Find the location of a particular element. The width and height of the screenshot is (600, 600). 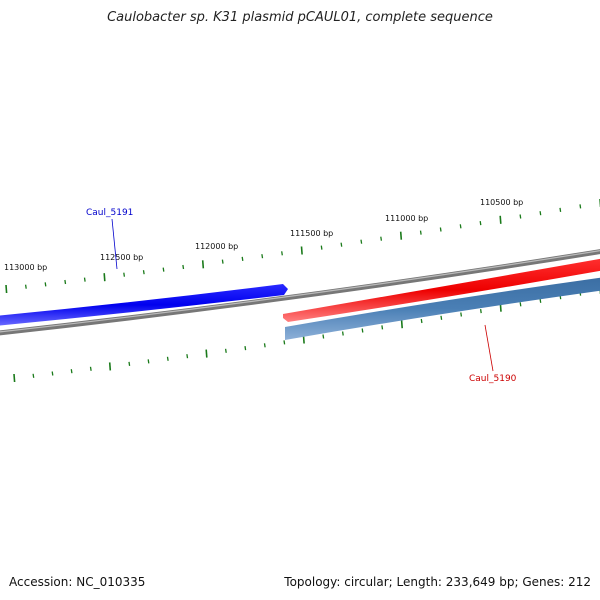

backbone-highlight is located at coordinates (300, 291).